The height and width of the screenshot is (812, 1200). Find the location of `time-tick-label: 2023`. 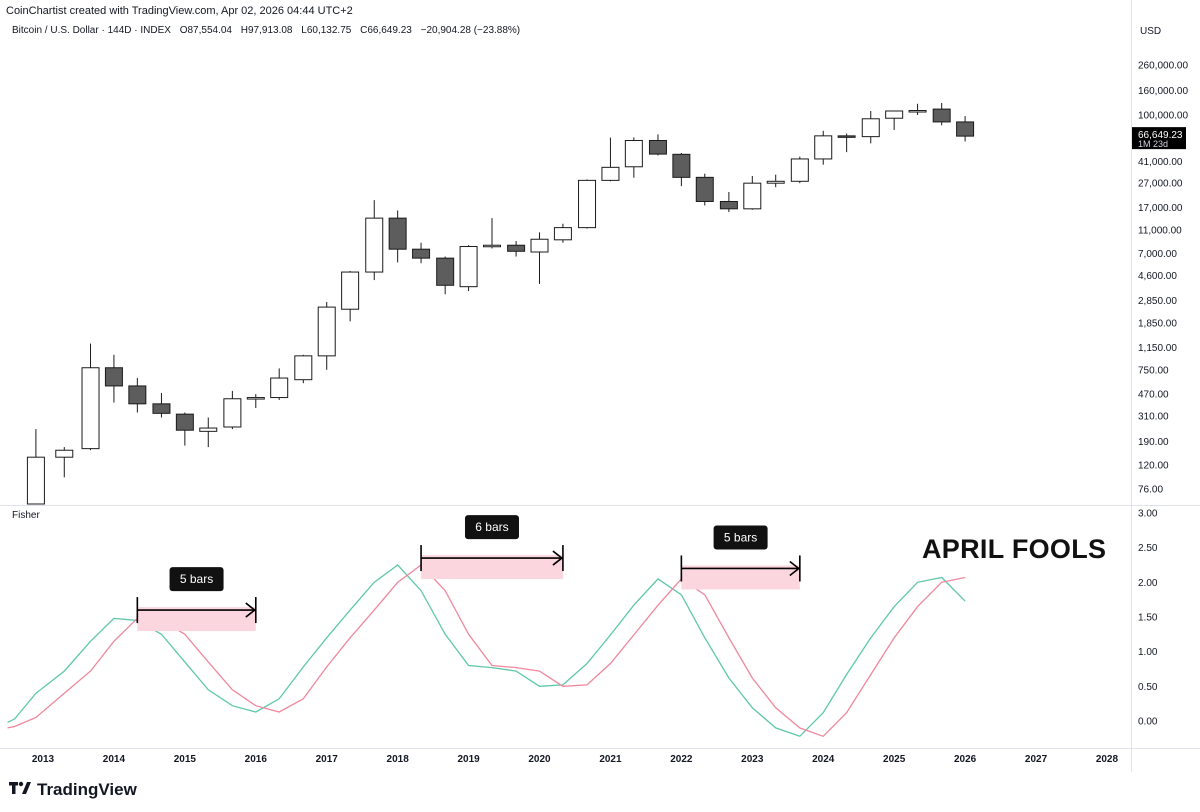

time-tick-label: 2023 is located at coordinates (752, 759).